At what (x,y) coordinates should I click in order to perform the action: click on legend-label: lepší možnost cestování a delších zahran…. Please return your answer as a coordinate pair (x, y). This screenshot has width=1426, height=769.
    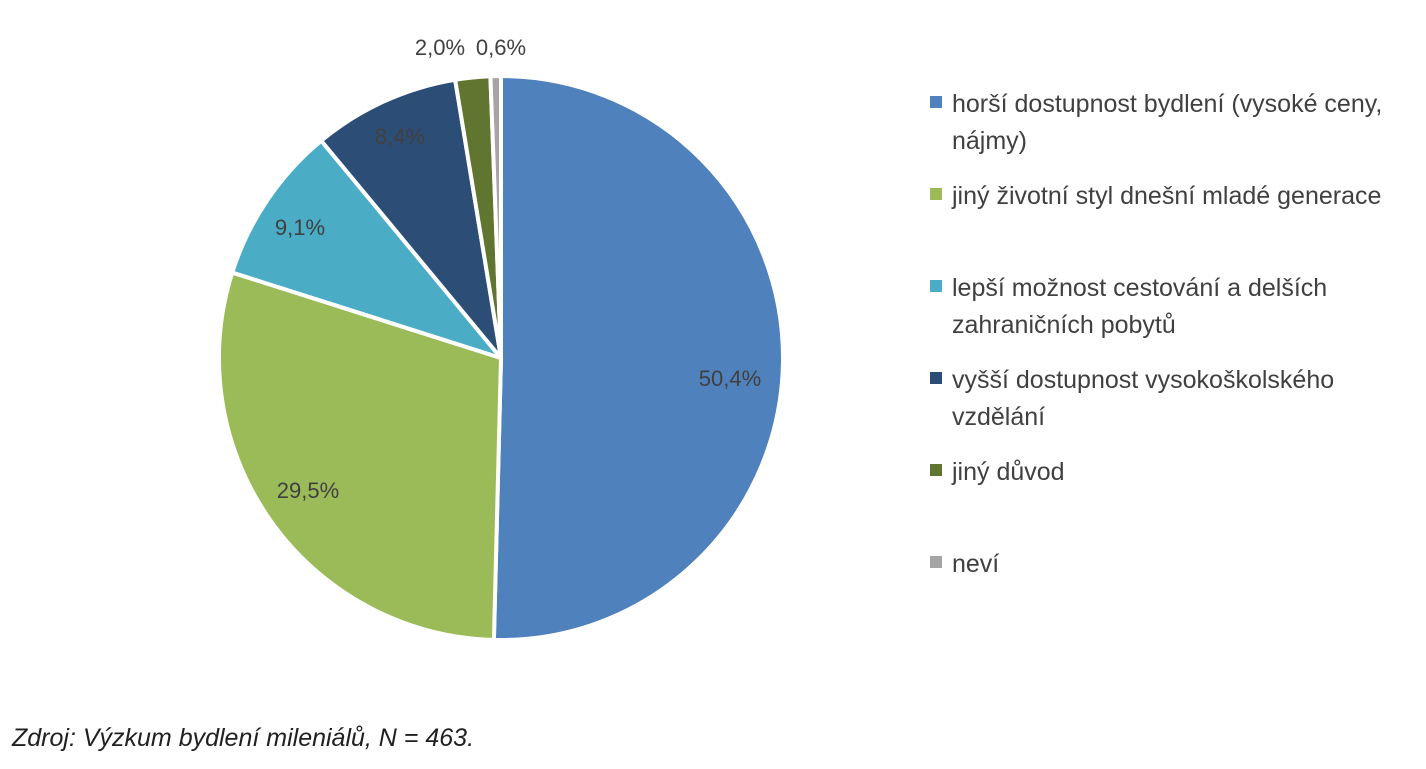
    Looking at the image, I should click on (1140, 306).